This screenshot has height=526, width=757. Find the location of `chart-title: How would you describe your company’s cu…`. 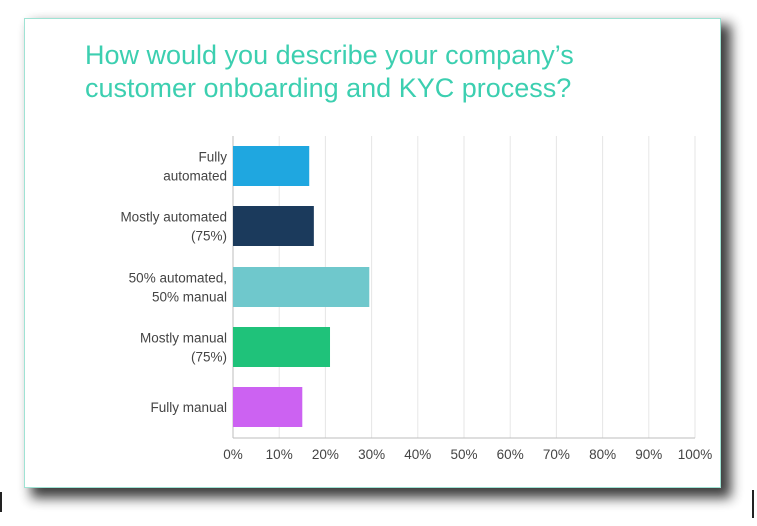

chart-title: How would you describe your company’s cu… is located at coordinates (395, 72).